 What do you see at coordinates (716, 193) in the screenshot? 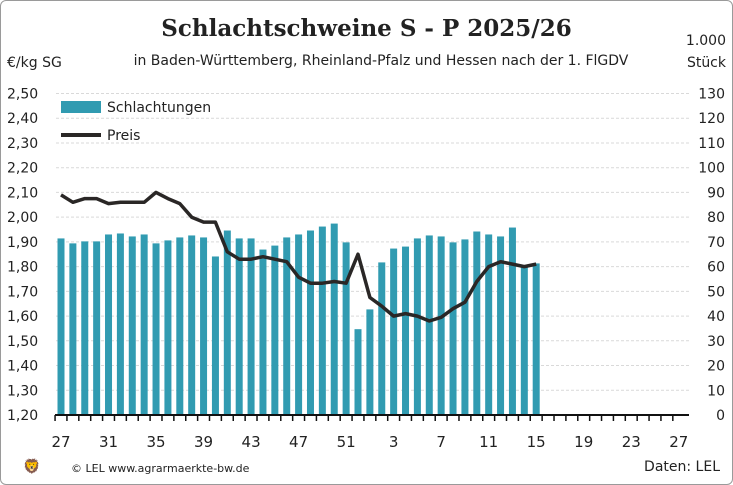
I see `right-tick-label: 90` at bounding box center [716, 193].